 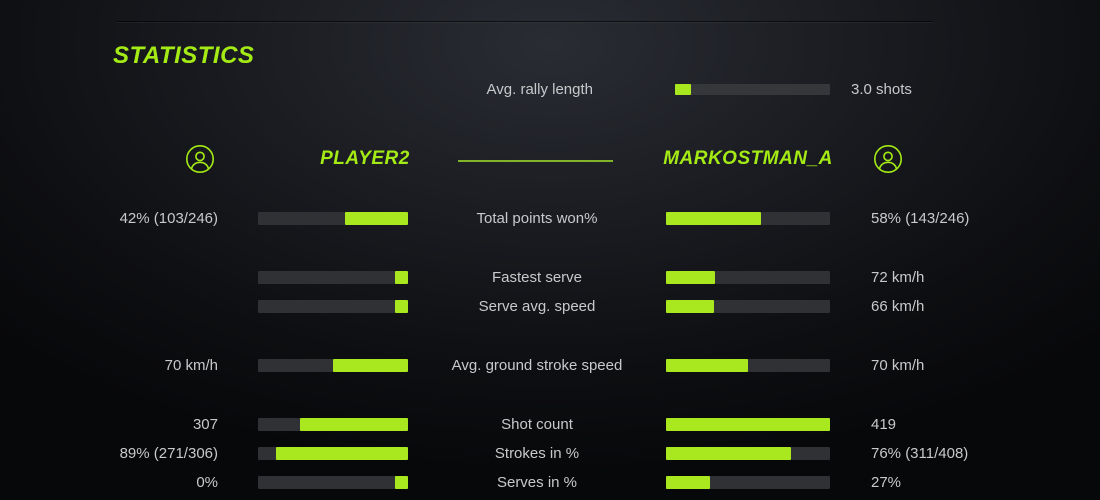 I want to click on stat-row-serves-in: 0% Serves in % 27%, so click(x=550, y=482).